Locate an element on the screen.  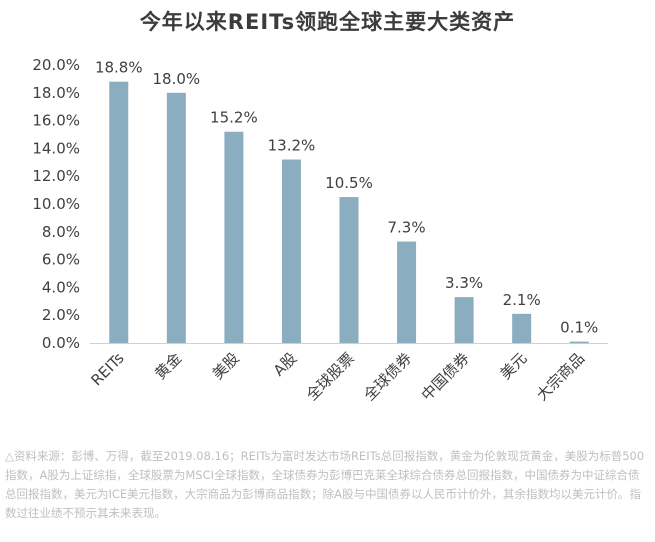
bar-value-label: 18.8% is located at coordinates (119, 68).